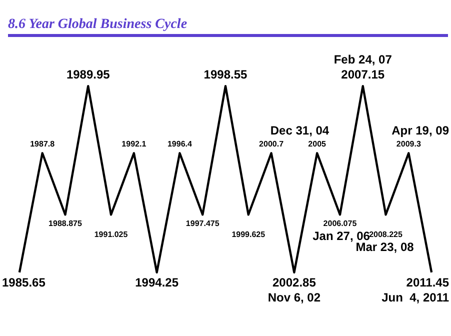  I want to click on x-tick-label: 1987.8, so click(43, 143).